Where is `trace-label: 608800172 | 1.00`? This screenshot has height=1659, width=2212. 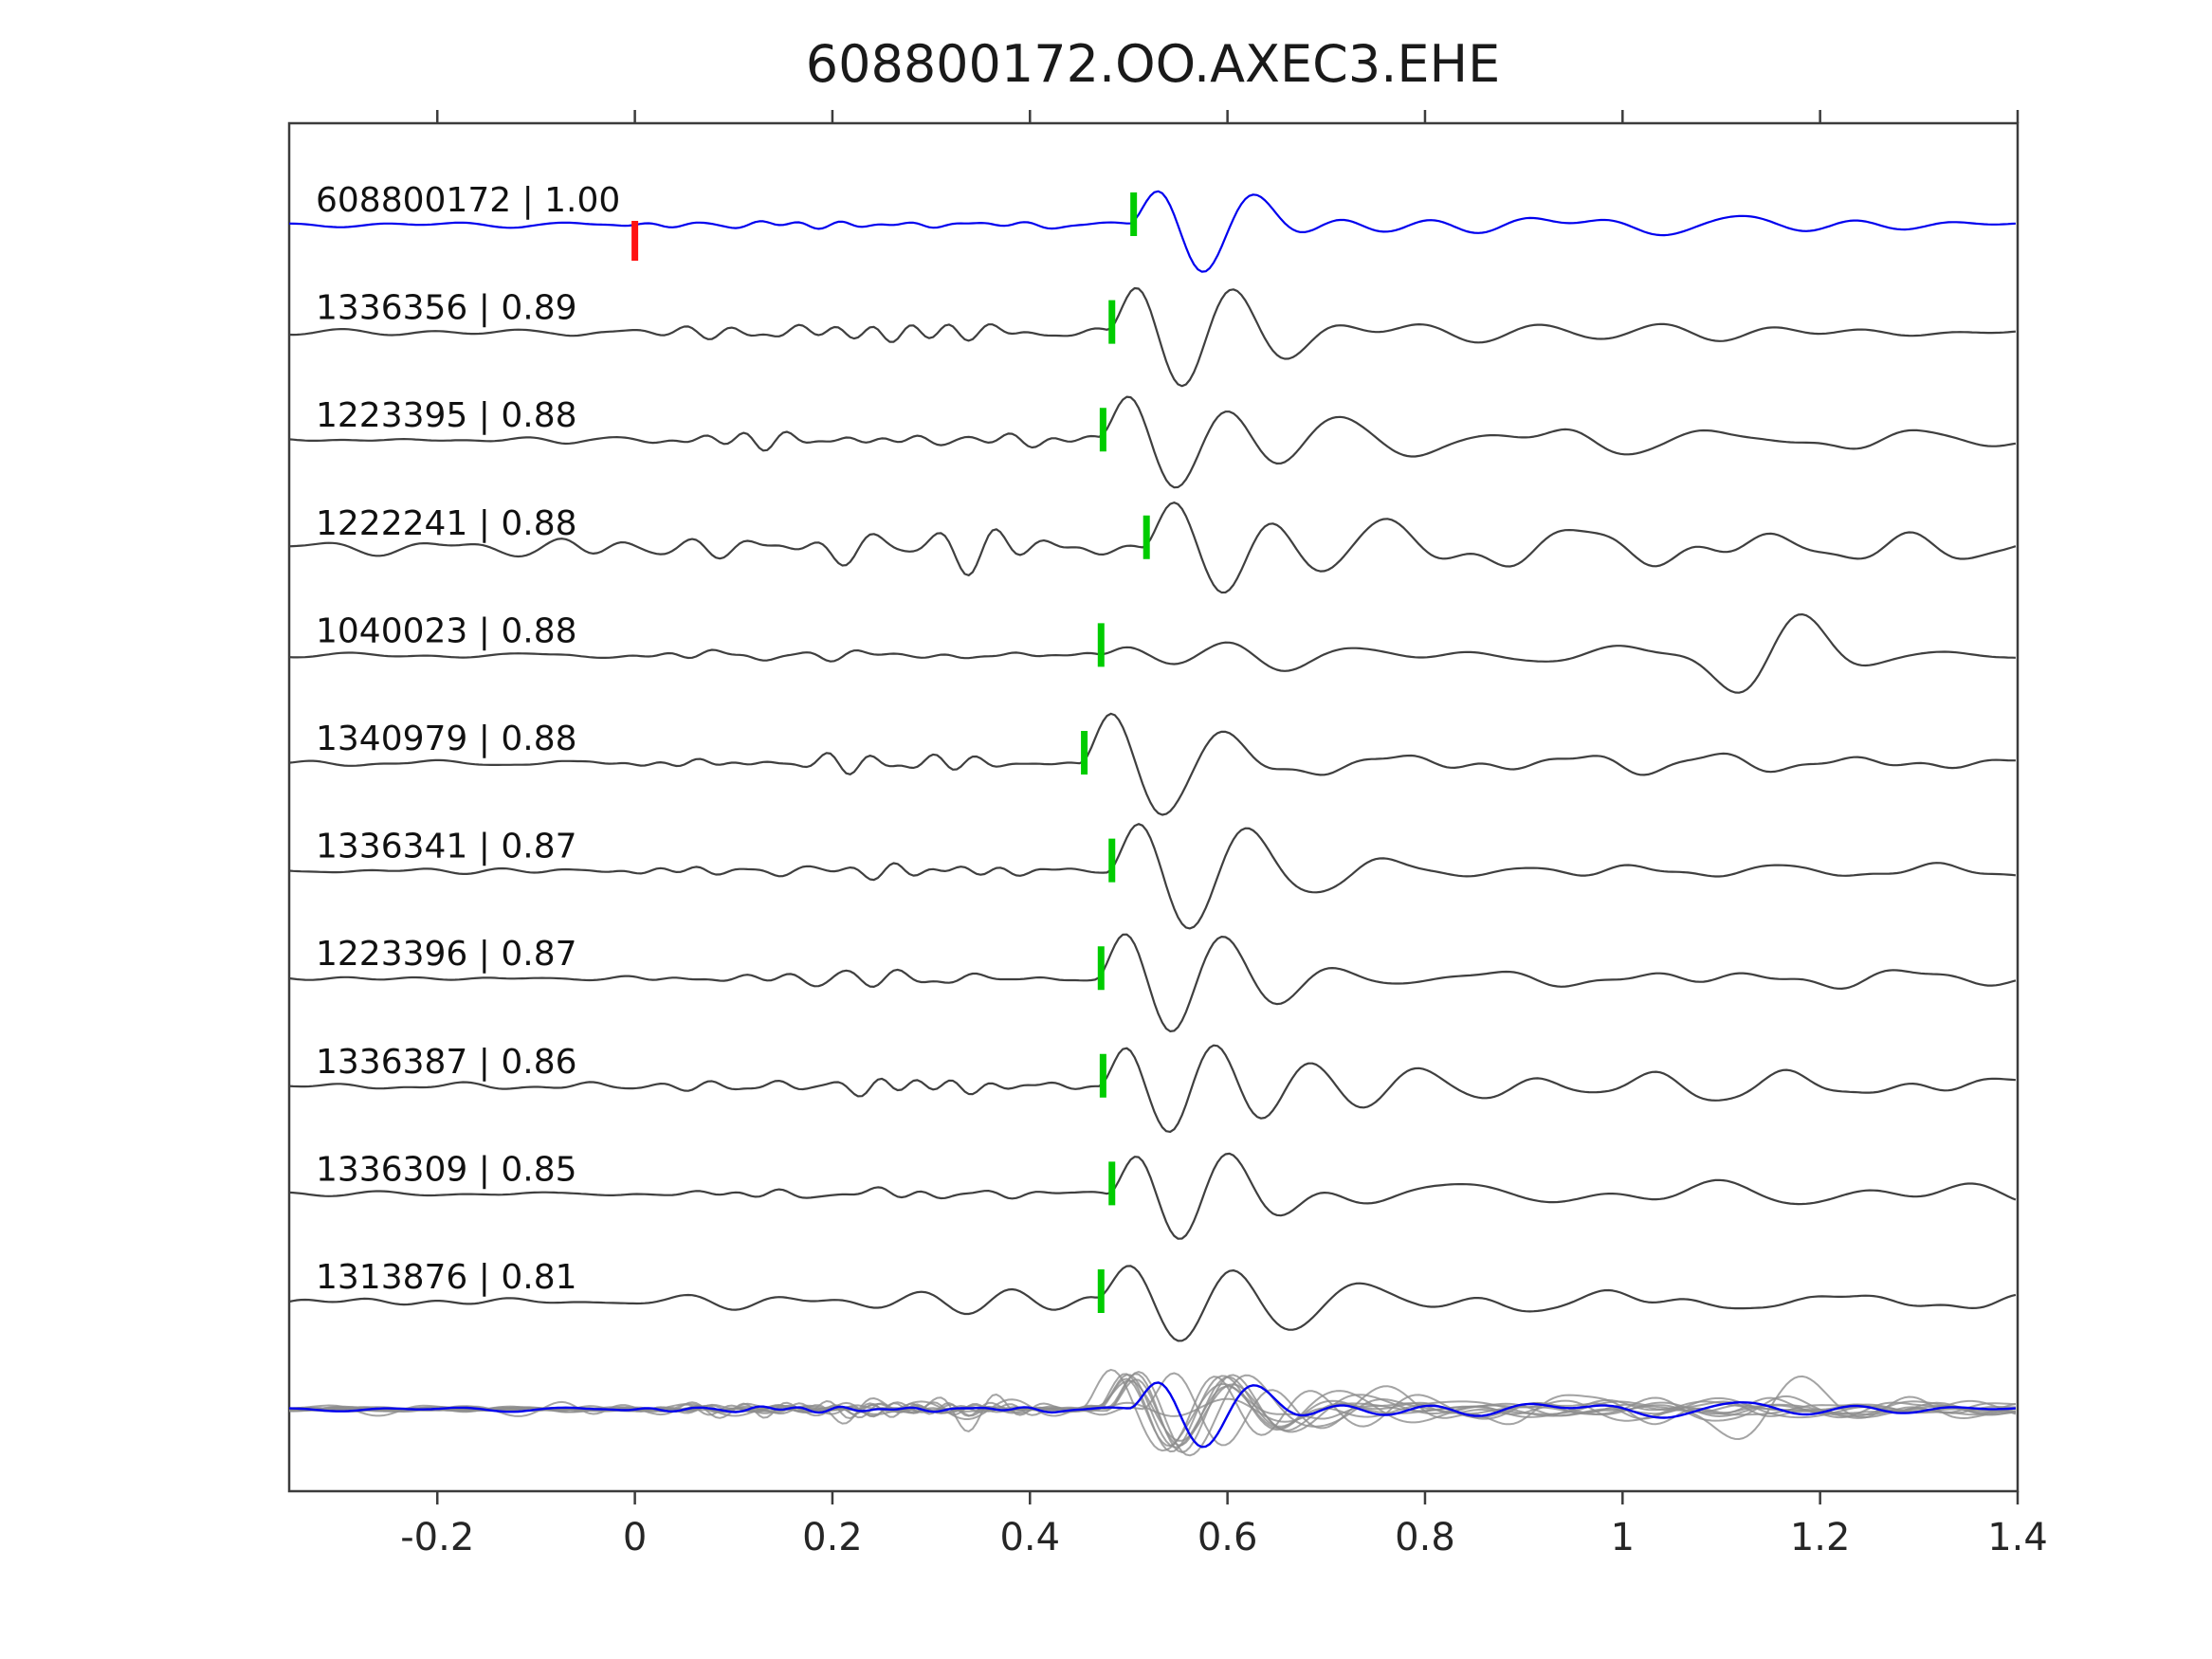 trace-label: 608800172 | 1.00 is located at coordinates (468, 200).